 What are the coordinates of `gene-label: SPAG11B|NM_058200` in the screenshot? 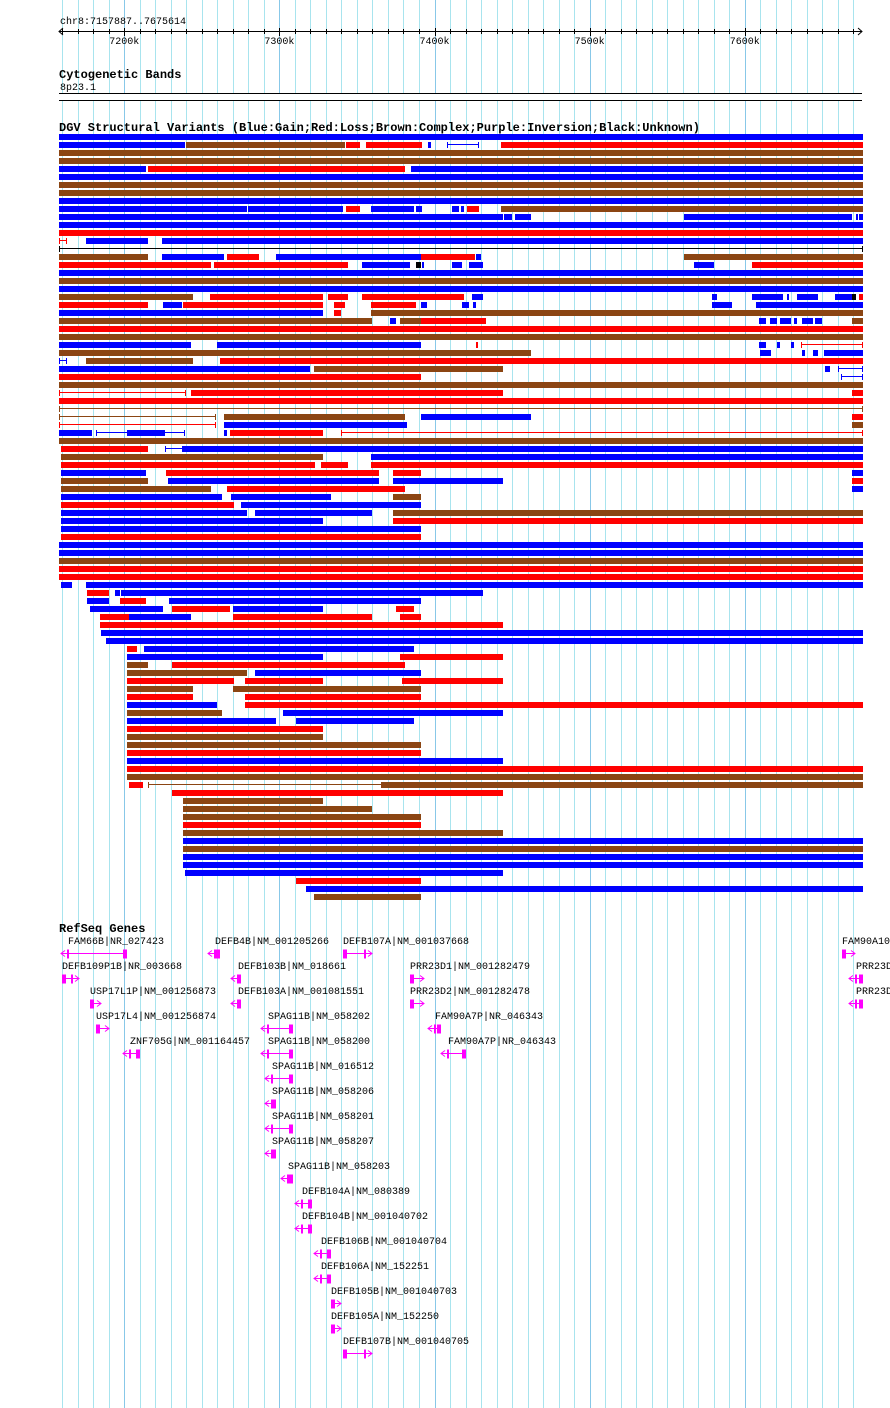 It's located at (319, 1042).